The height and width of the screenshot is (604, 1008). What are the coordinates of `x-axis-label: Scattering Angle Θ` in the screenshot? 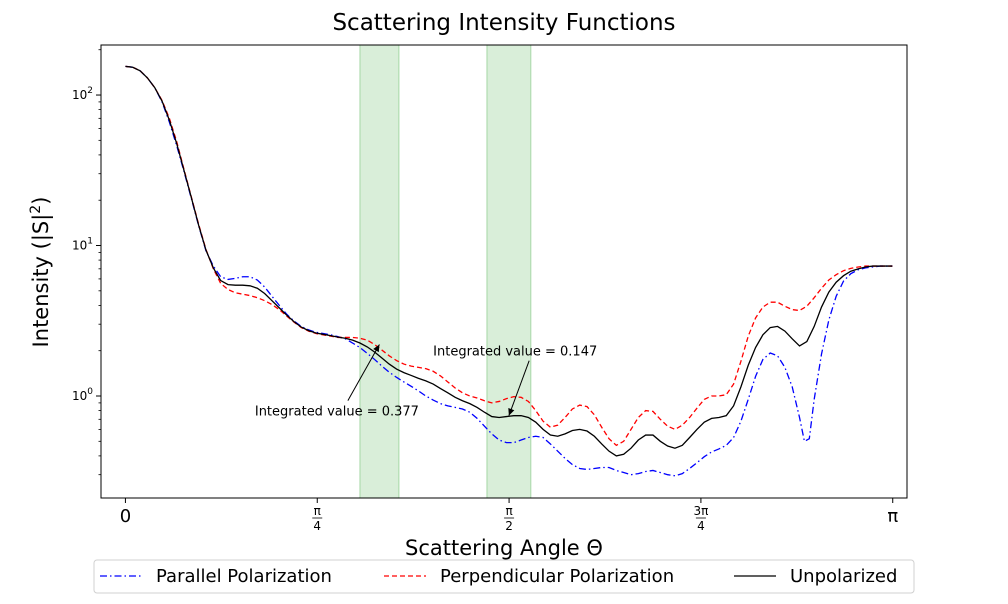 It's located at (504, 548).